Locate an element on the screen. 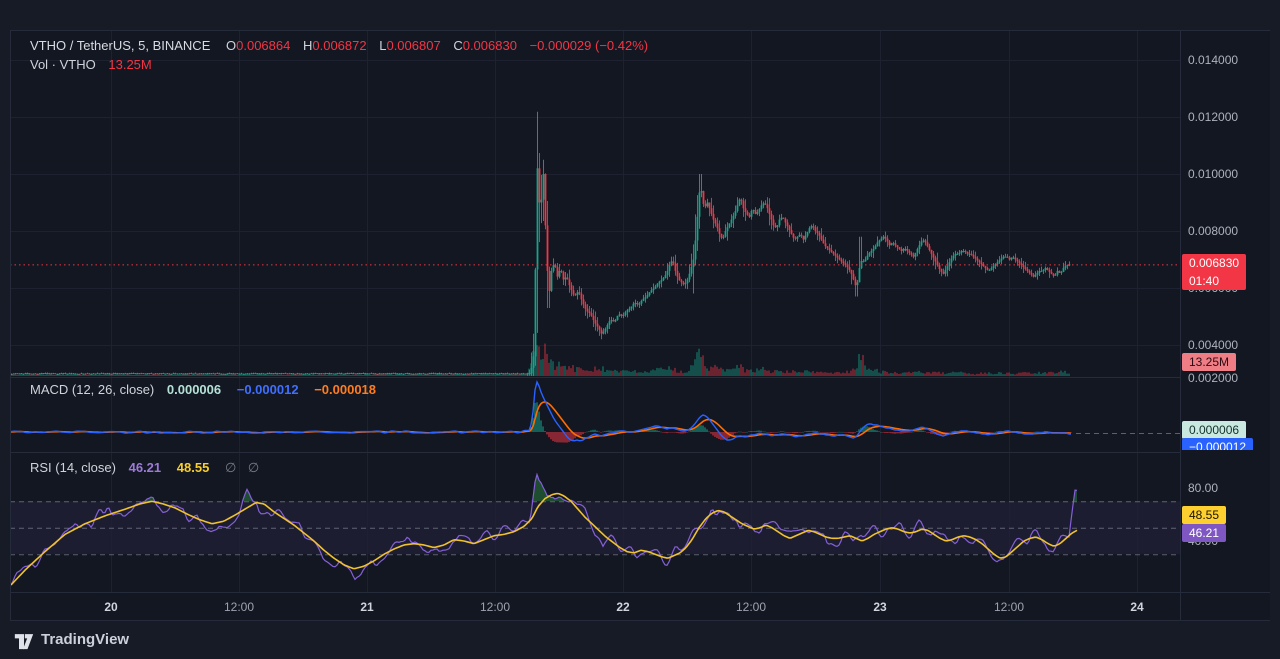 The height and width of the screenshot is (659, 1280). rsi-value: 46.21 is located at coordinates (145, 467).